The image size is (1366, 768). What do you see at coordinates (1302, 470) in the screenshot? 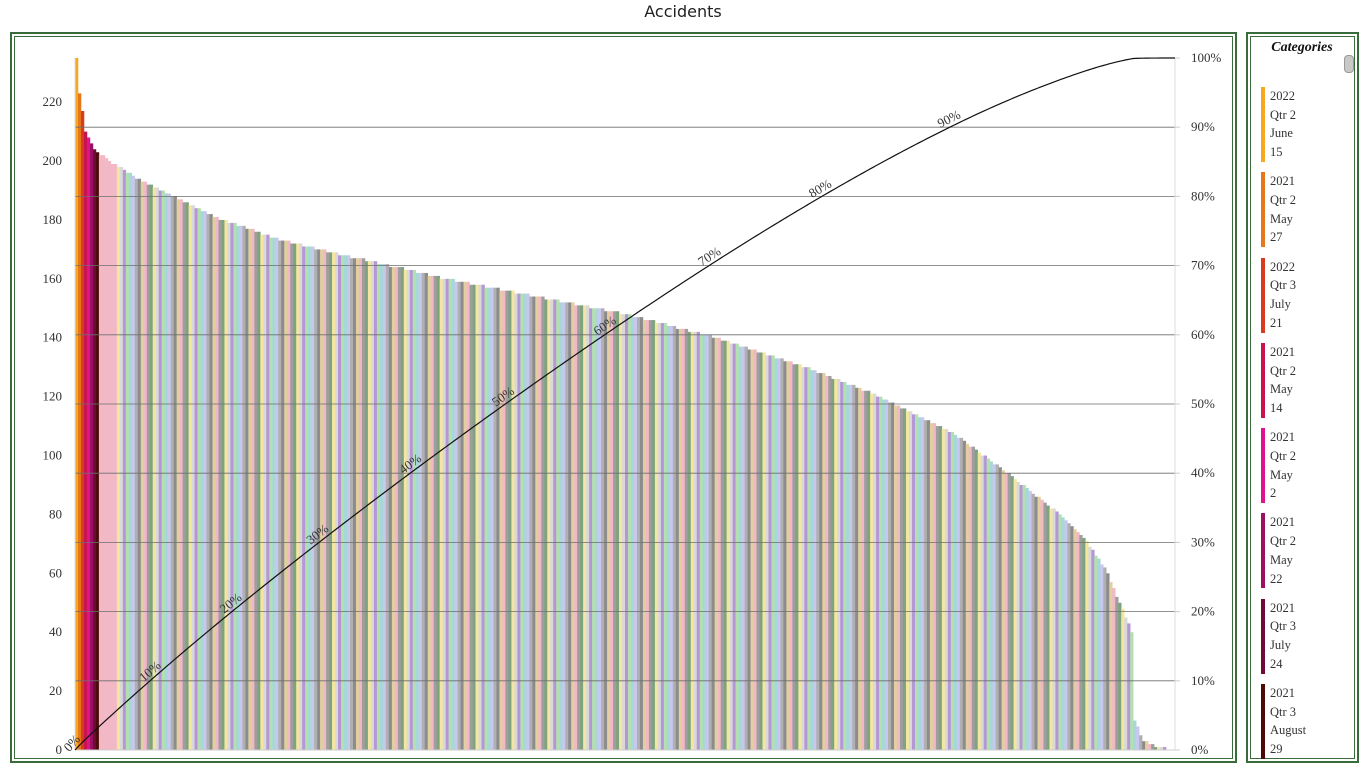
I see `legend-item: 2021 Qtr 2 May 2` at bounding box center [1302, 470].